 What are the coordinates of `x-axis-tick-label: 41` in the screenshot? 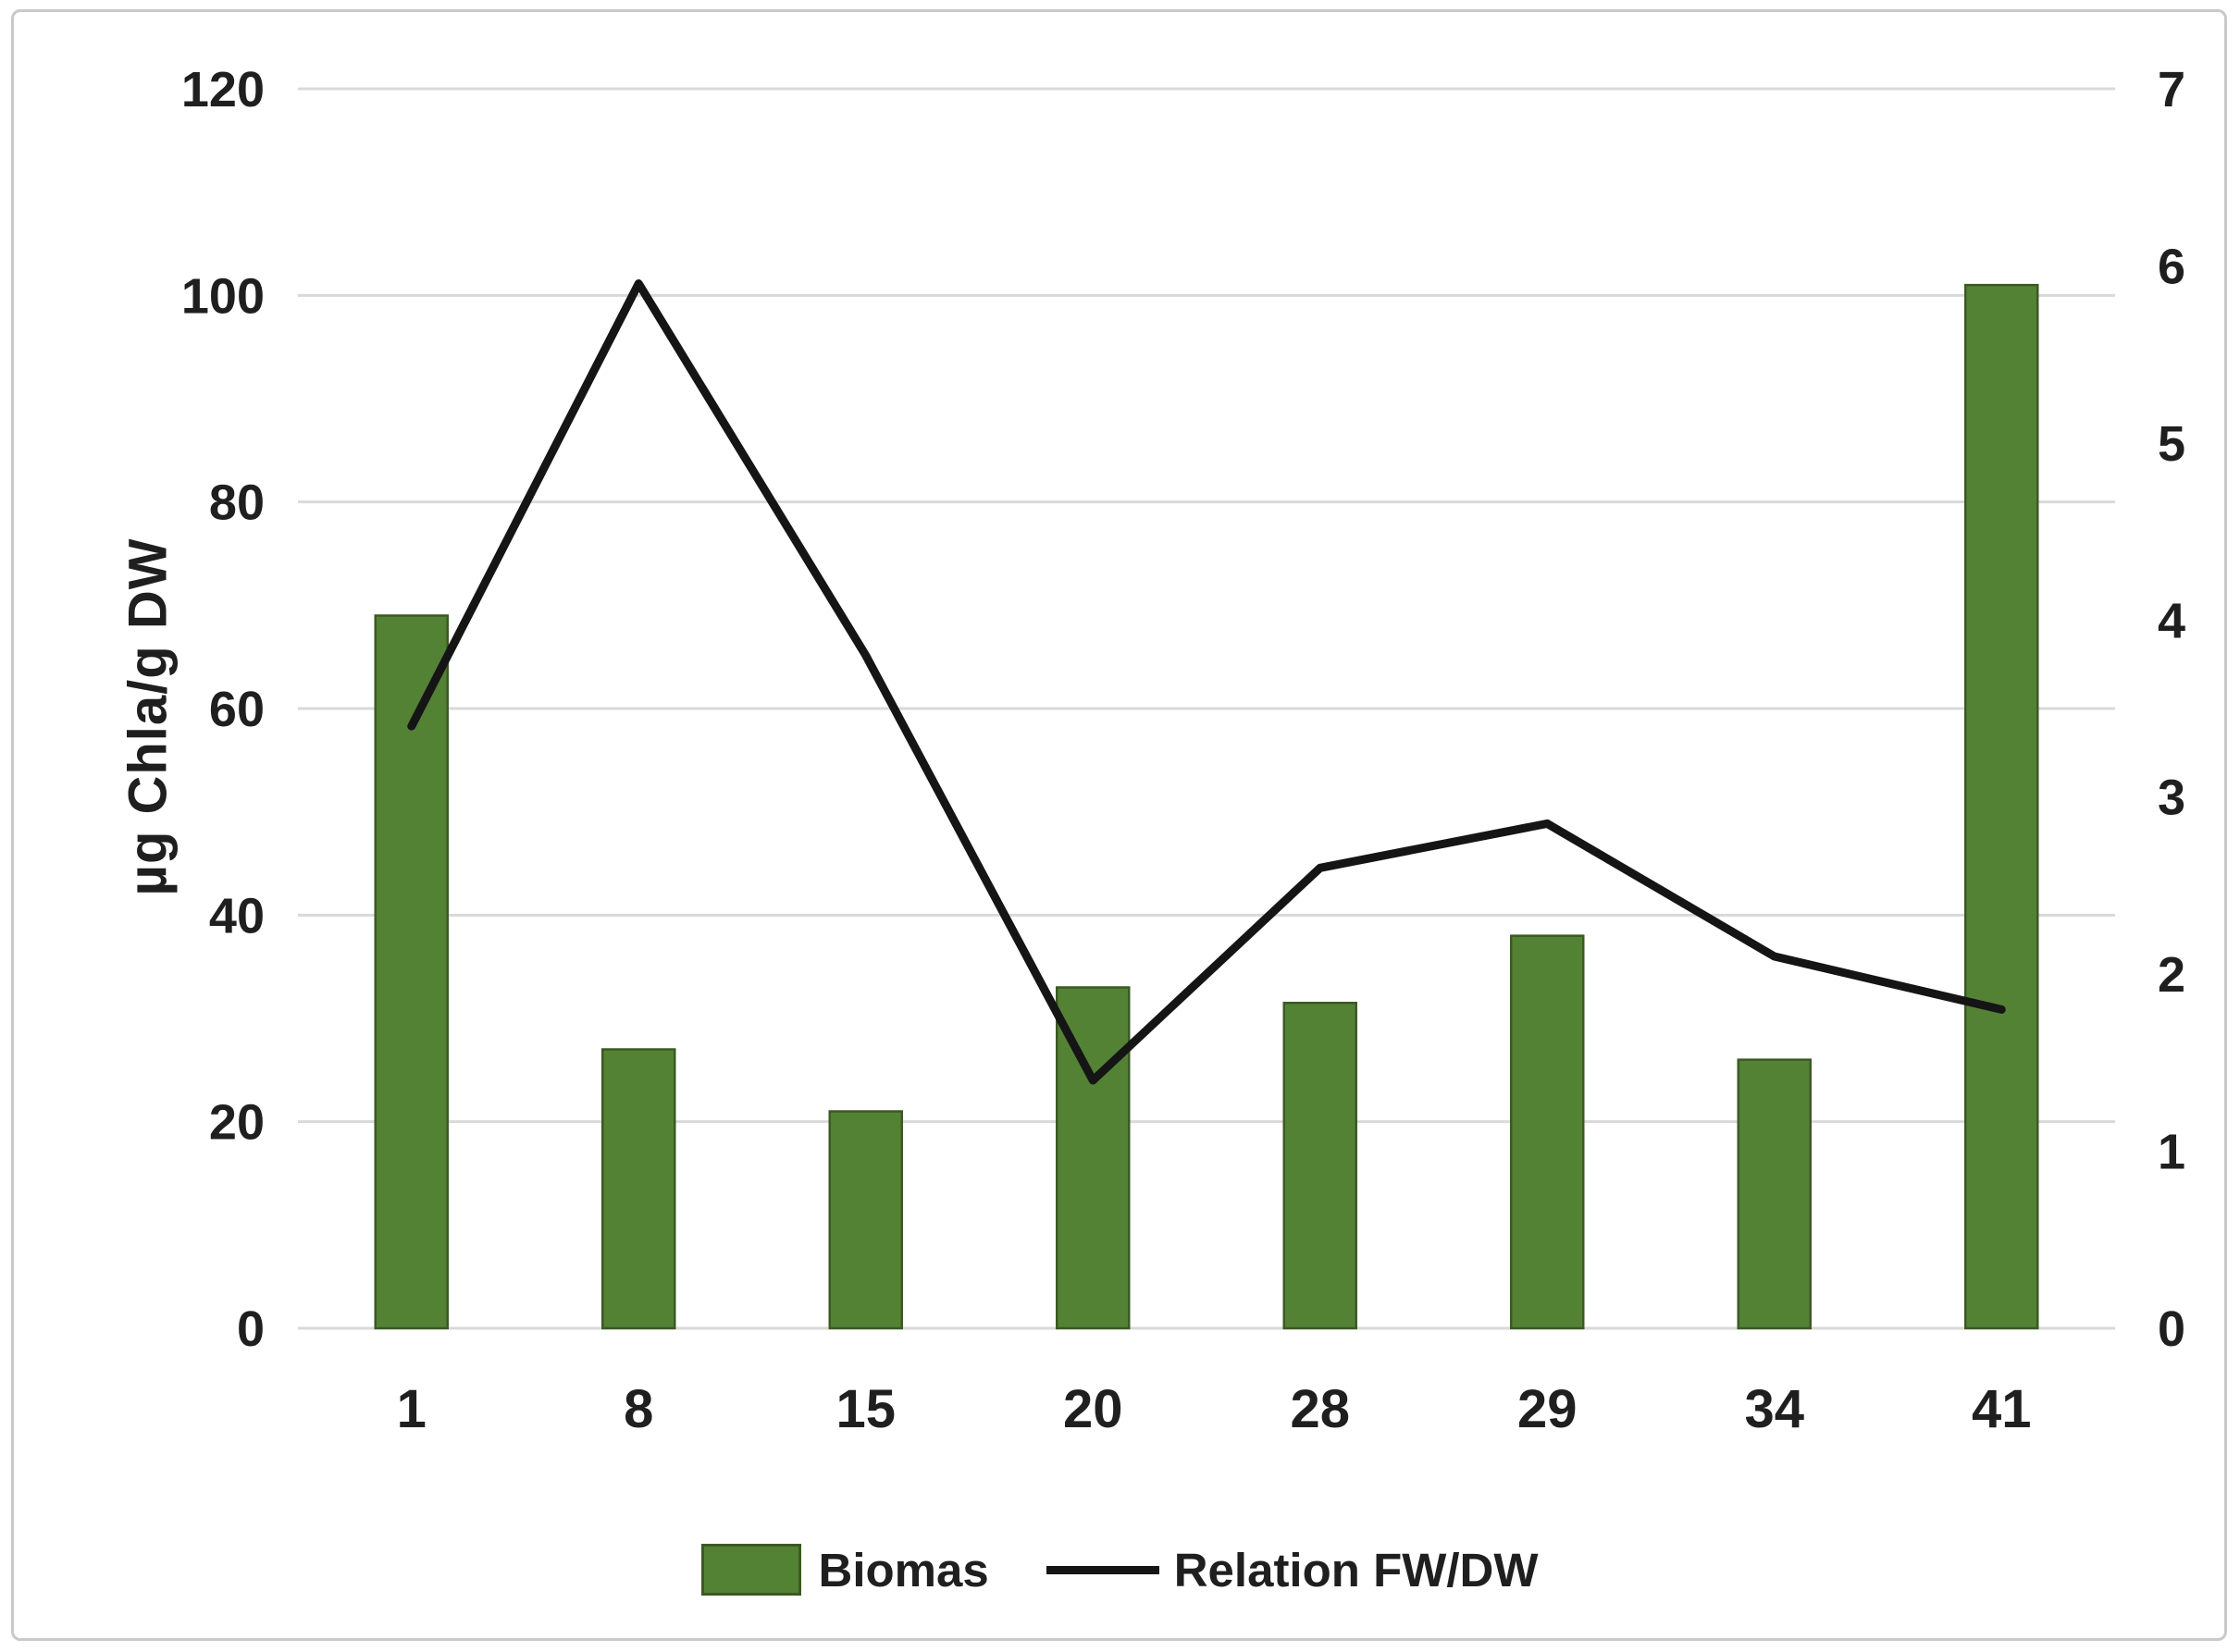 It's located at (2002, 1409).